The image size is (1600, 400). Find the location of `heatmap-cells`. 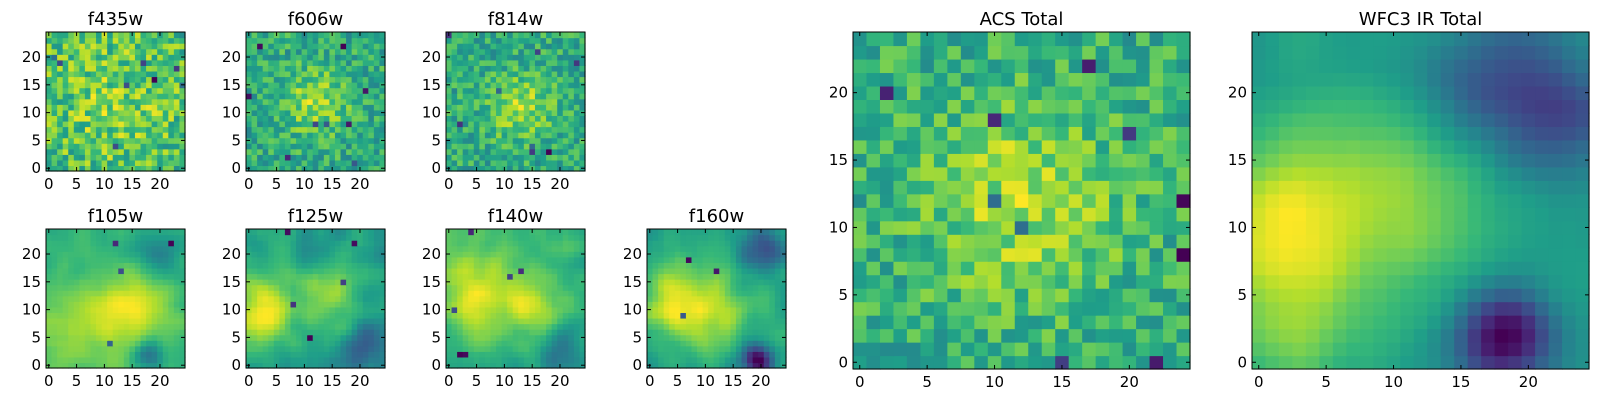

heatmap-cells is located at coordinates (316, 299).